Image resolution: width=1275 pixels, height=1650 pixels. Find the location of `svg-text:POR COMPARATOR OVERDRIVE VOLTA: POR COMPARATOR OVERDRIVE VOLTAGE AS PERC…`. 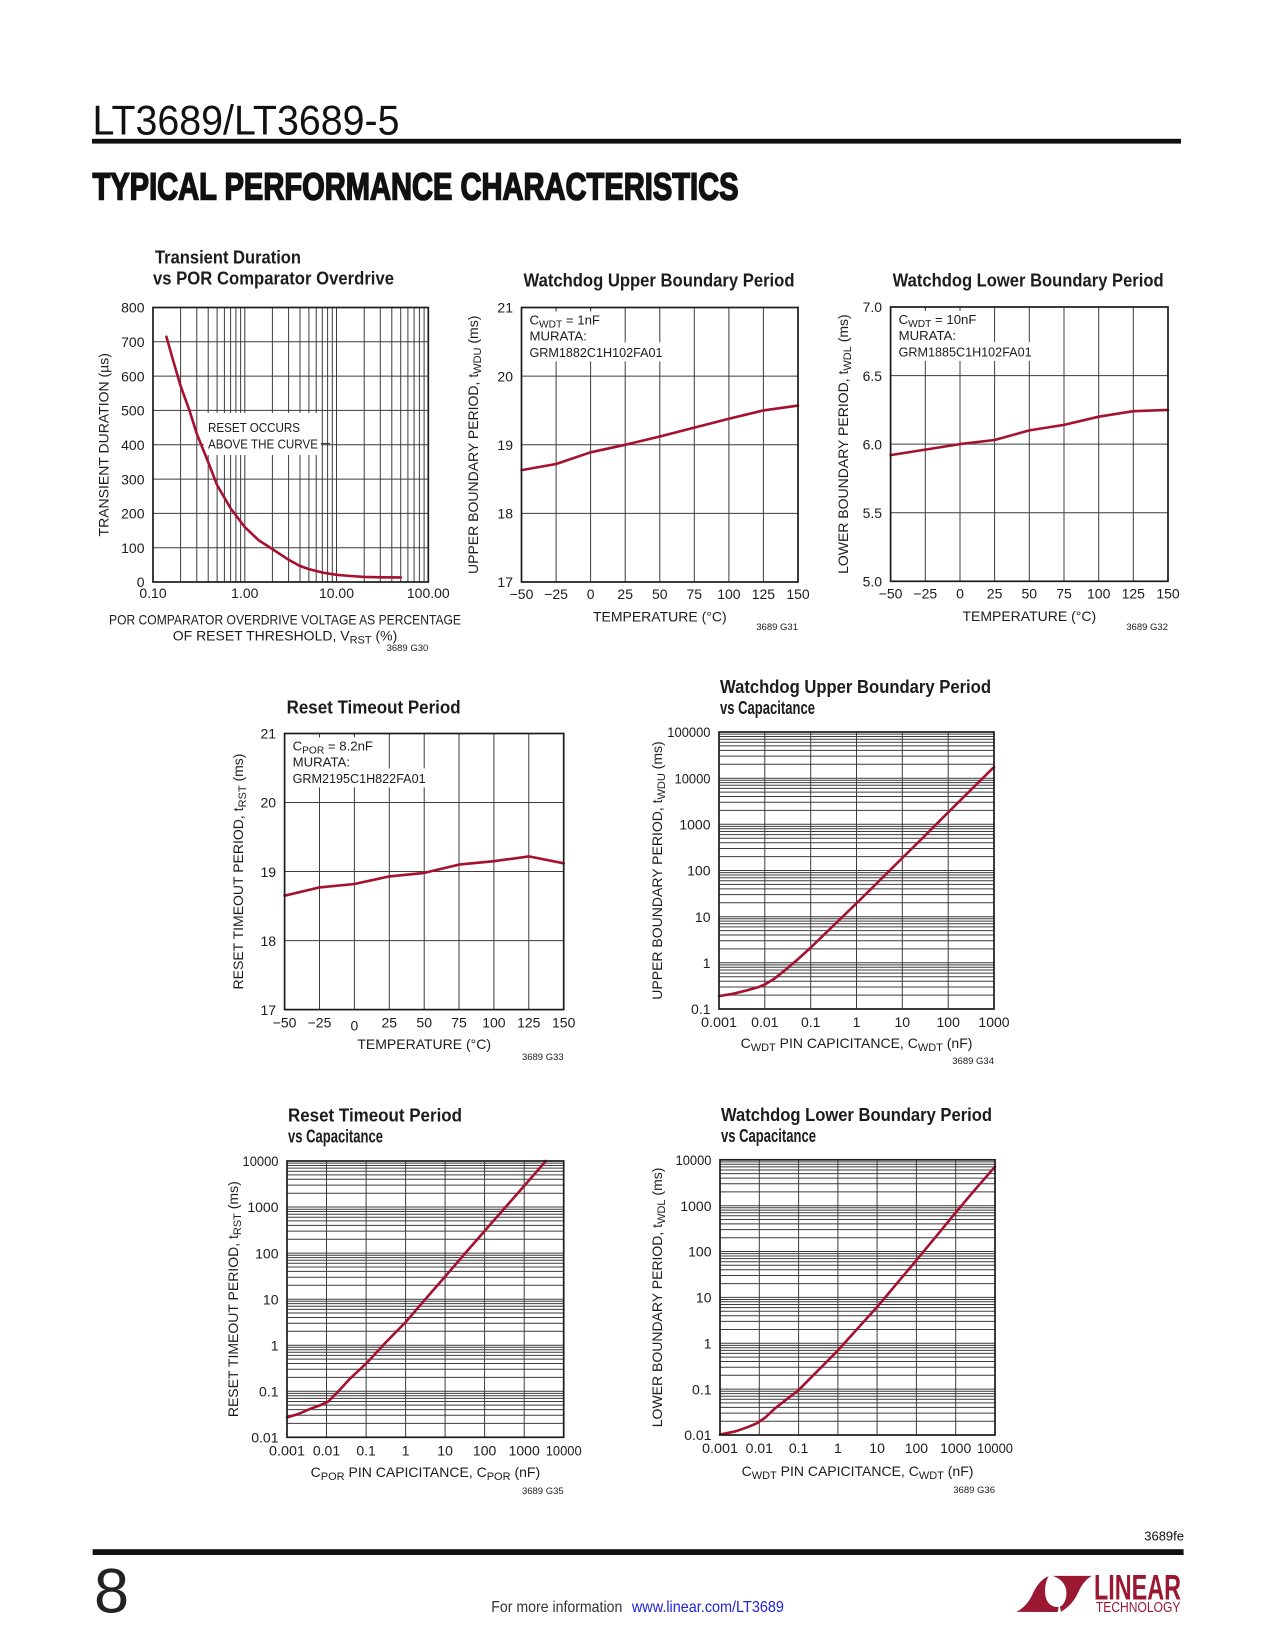

svg-text:POR COMPARATOR OVERDRIVE VOLTA: POR COMPARATOR OVERDRIVE VOLTAGE AS PERC… is located at coordinates (285, 620).